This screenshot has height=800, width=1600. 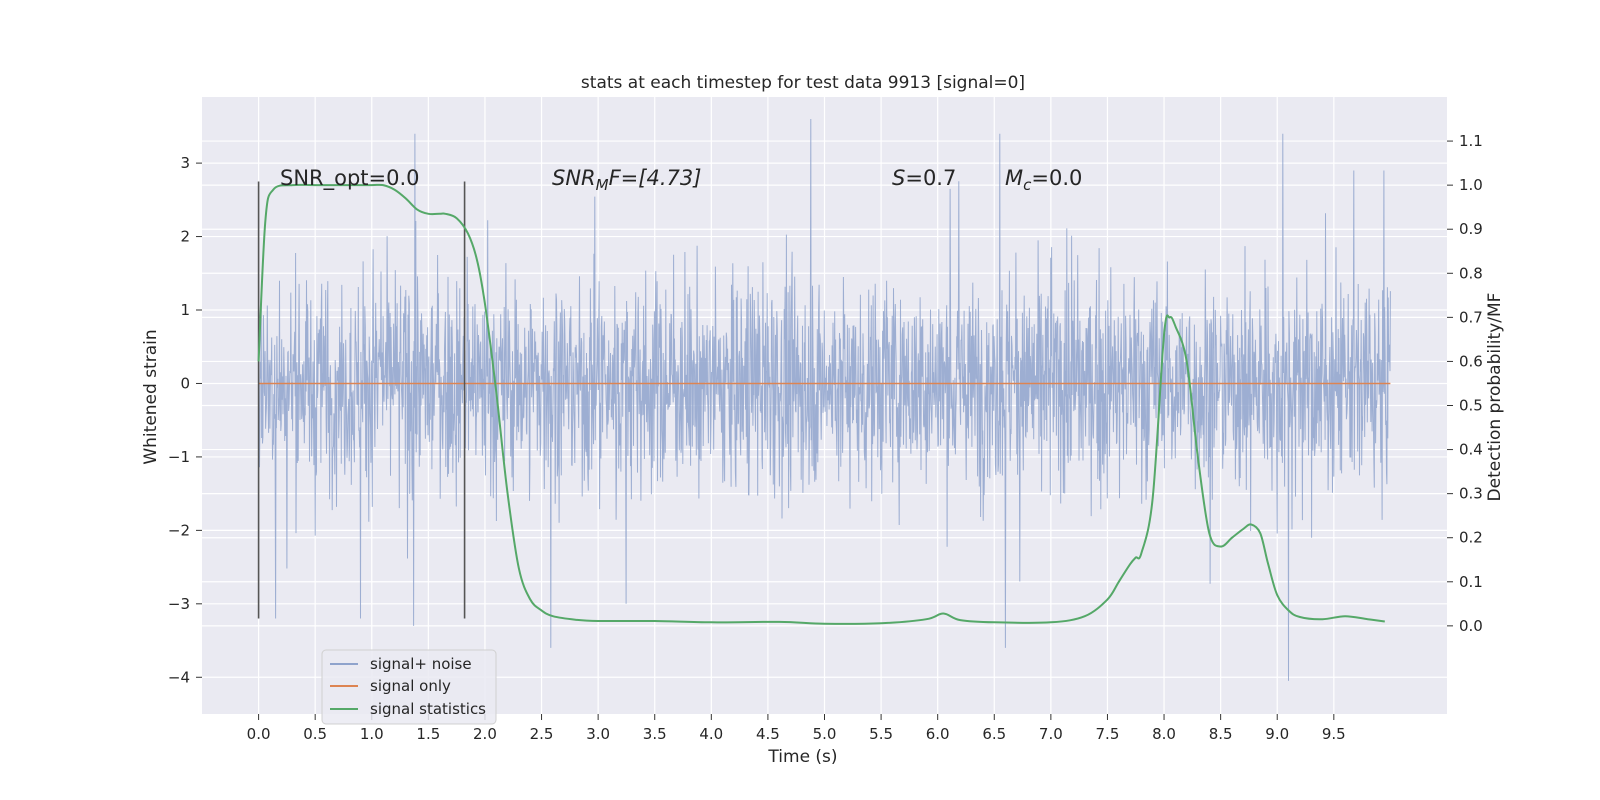 What do you see at coordinates (1051, 734) in the screenshot?
I see `x-tick-label: 7.0` at bounding box center [1051, 734].